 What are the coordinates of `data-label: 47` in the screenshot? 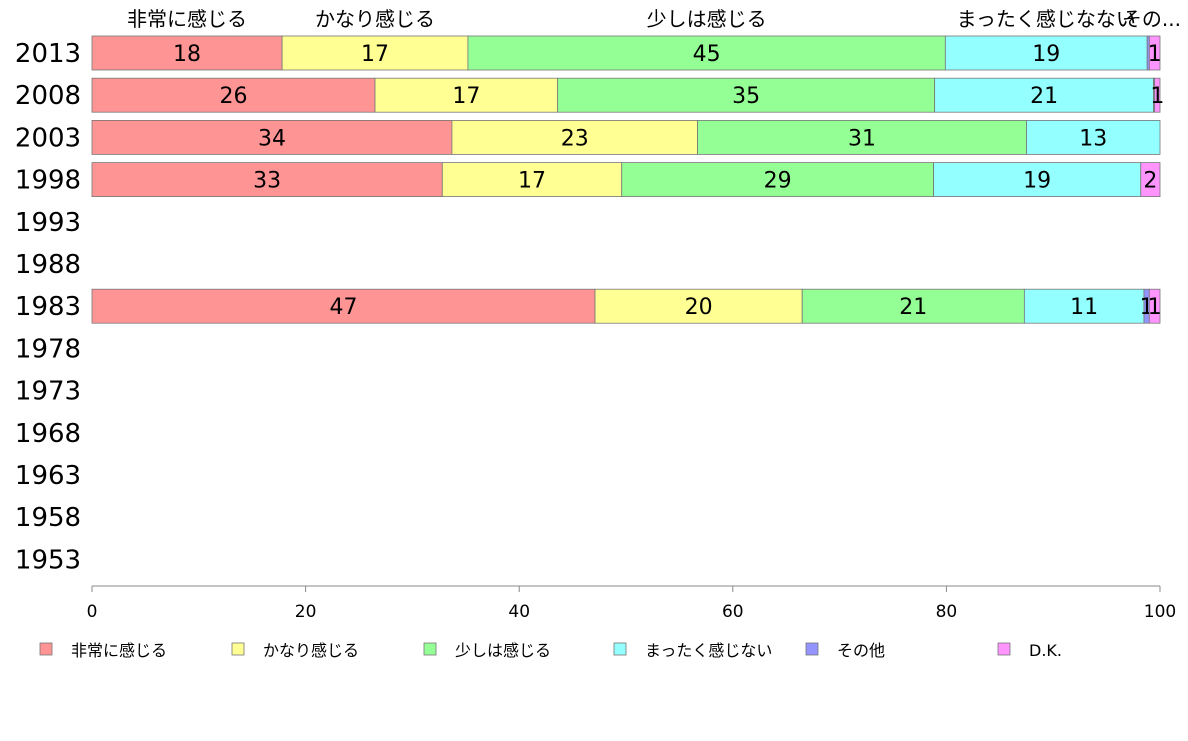 It's located at (344, 307).